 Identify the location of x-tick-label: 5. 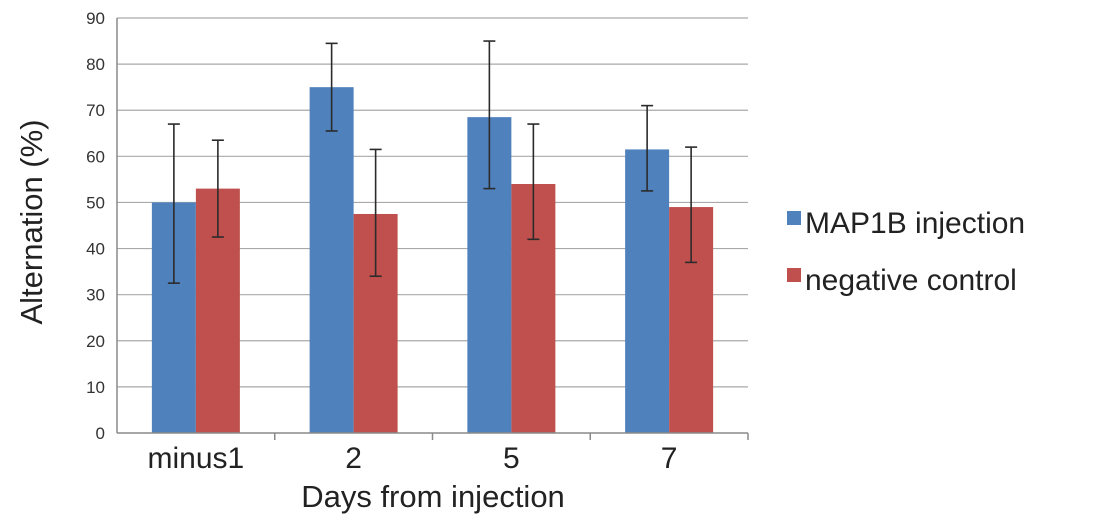
(511, 458).